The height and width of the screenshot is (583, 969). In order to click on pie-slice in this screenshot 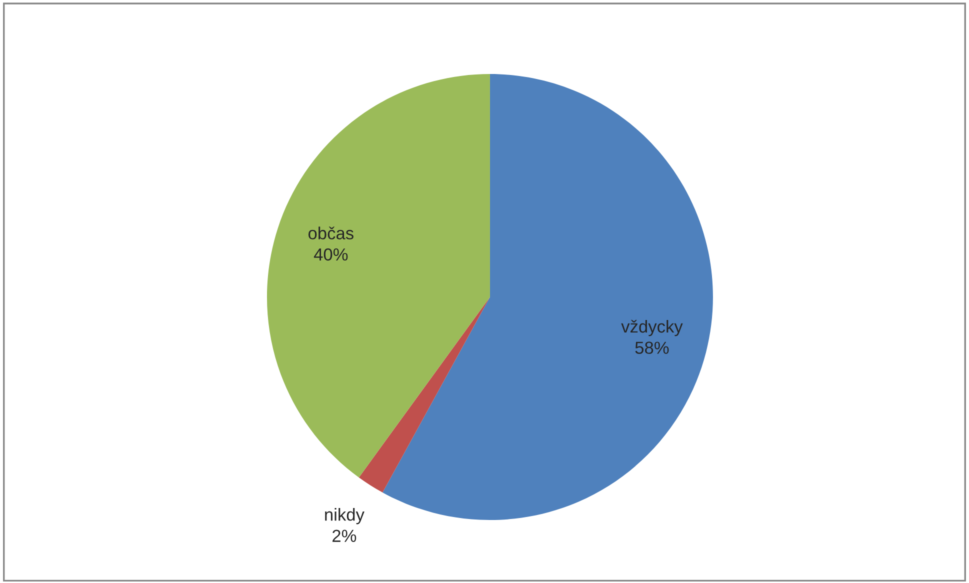, I will do `click(424, 394)`.